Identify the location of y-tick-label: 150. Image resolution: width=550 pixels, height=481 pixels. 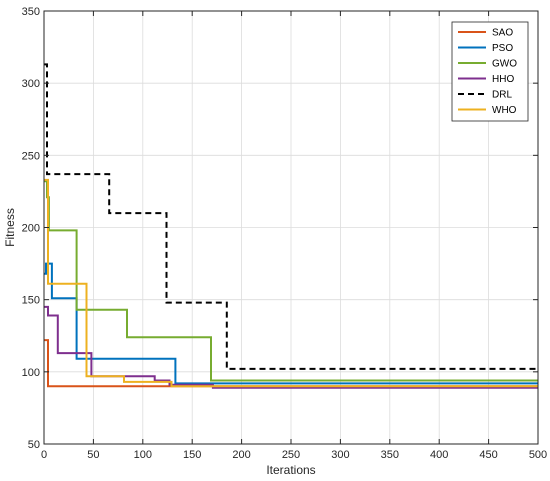
(31, 301).